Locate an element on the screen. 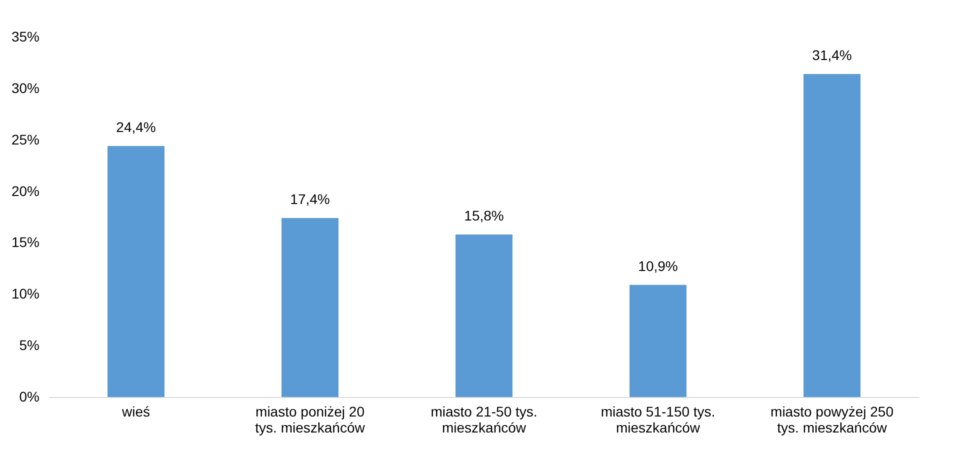 Image resolution: width=973 pixels, height=472 pixels. data-label: 31,4% is located at coordinates (832, 55).